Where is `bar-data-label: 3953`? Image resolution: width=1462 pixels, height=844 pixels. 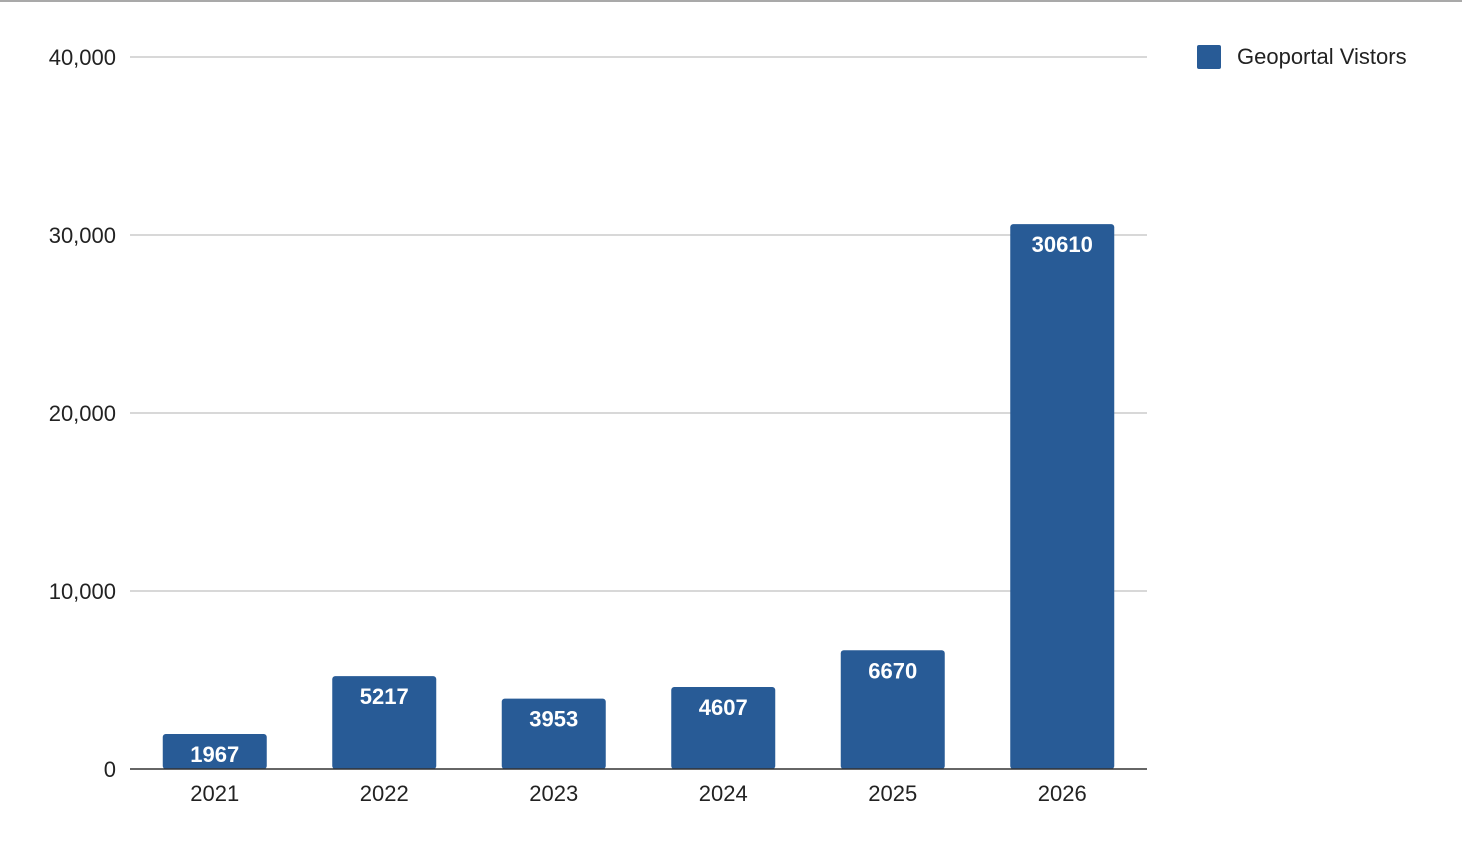 bar-data-label: 3953 is located at coordinates (553, 719).